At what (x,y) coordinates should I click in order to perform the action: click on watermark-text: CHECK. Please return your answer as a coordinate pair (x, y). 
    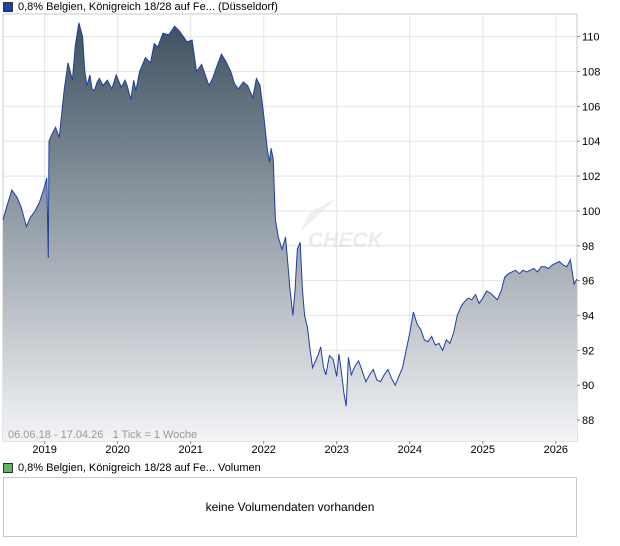
    Looking at the image, I should click on (346, 240).